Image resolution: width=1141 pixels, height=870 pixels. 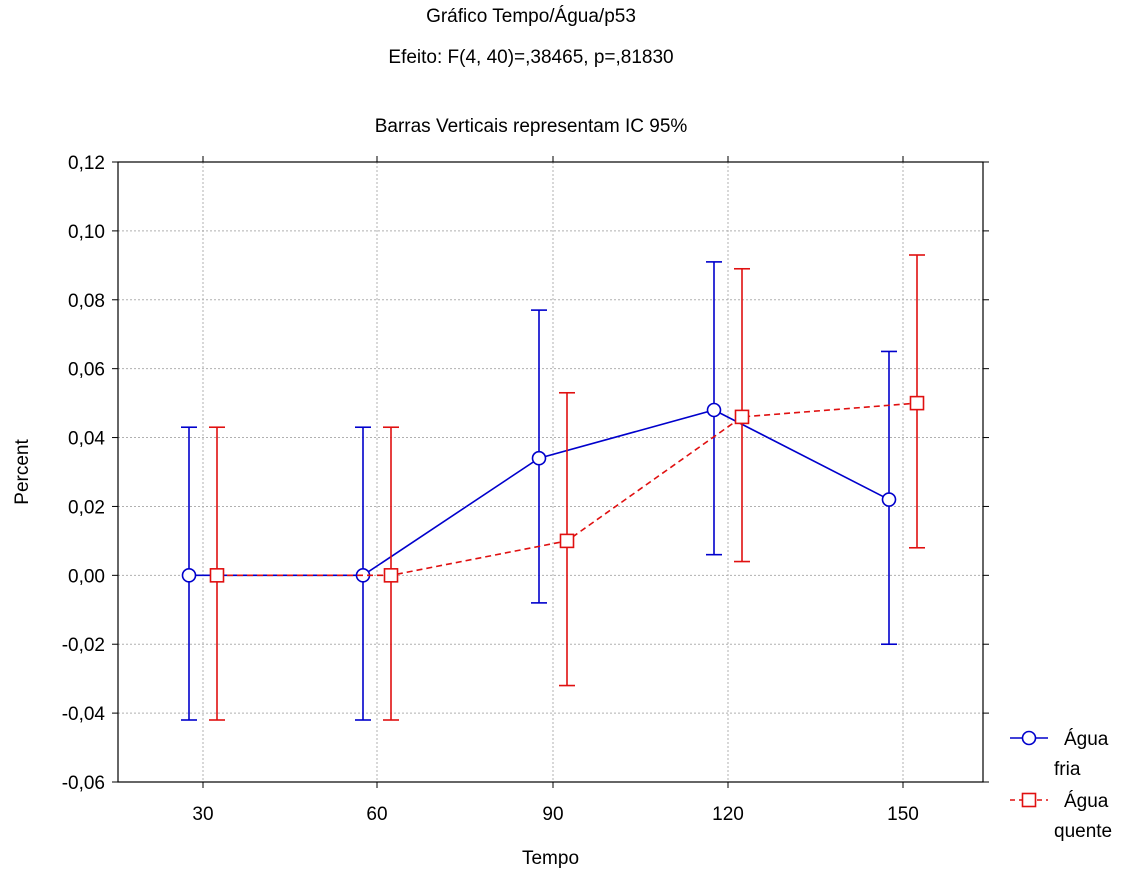 I want to click on legend-item-agua-quente: Água quente, so click(x=1061, y=816).